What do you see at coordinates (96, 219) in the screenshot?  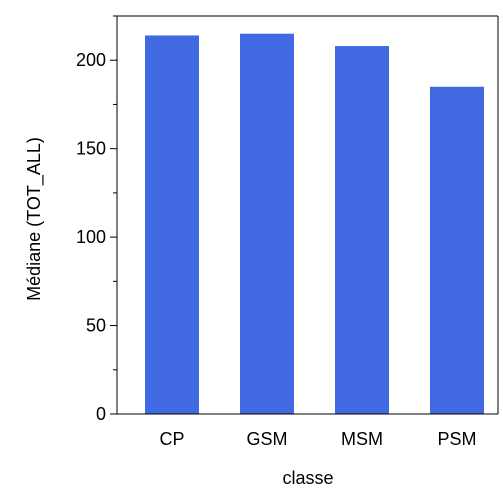 I see `y-ticks-group: 0 50 100 150 200` at bounding box center [96, 219].